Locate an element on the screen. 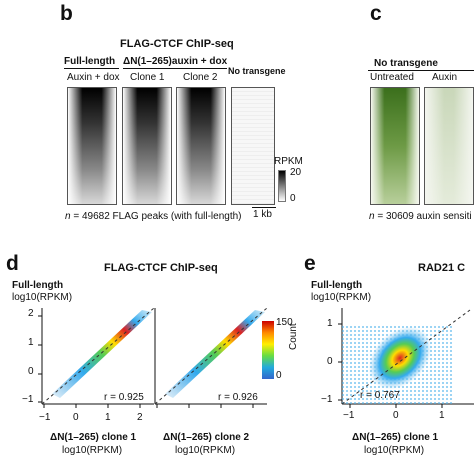  no-transgene-header: No transgene is located at coordinates (257, 71).